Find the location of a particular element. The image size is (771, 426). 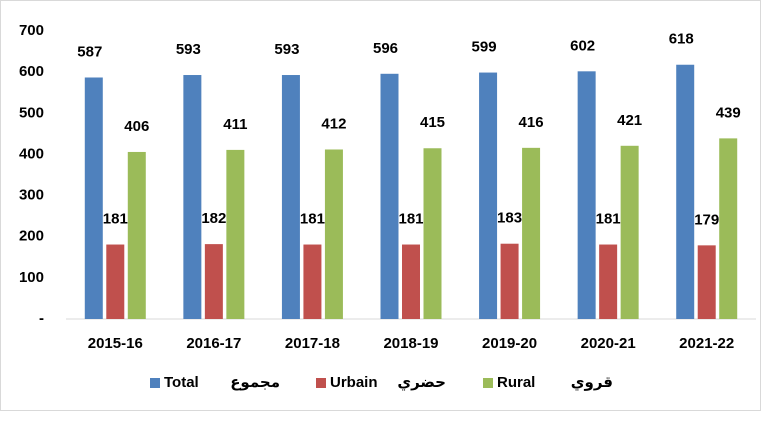

y-tick-label: 300 is located at coordinates (31, 195).